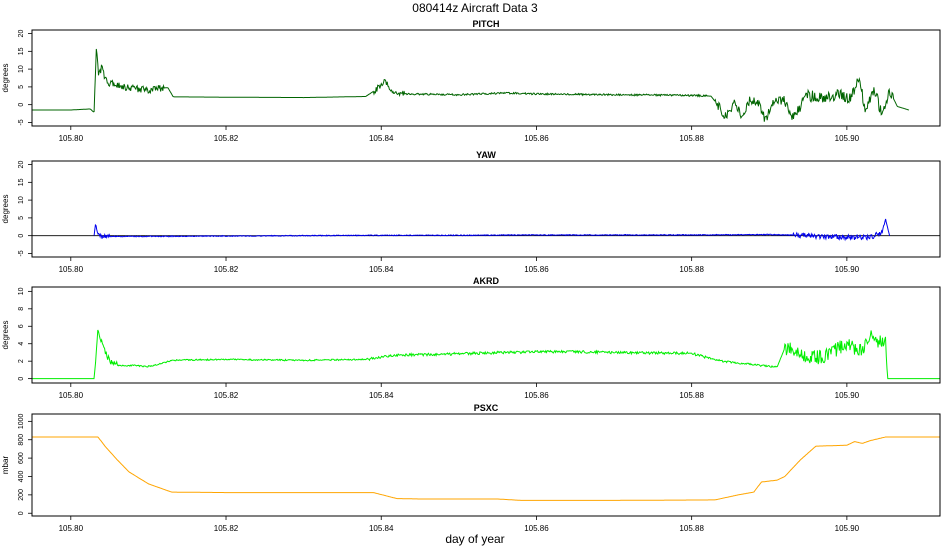 The image size is (950, 550). I want to click on y-axis-label: mbar, so click(5, 465).